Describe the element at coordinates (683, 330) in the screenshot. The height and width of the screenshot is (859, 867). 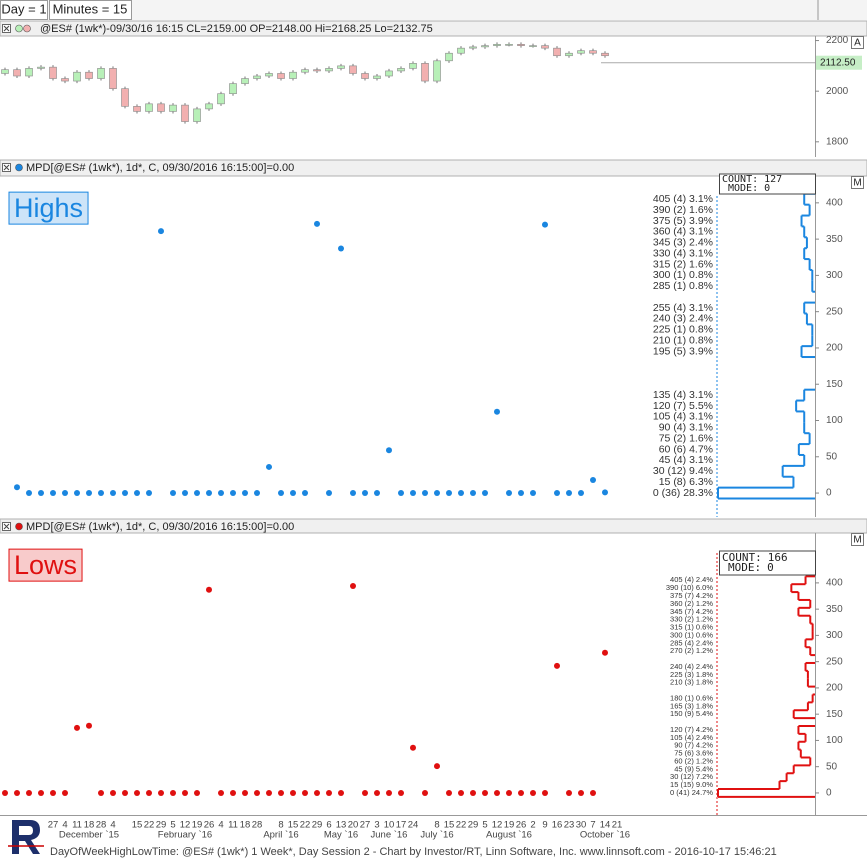
I see `histogram-label: 225 (1) 0.8%` at that location.